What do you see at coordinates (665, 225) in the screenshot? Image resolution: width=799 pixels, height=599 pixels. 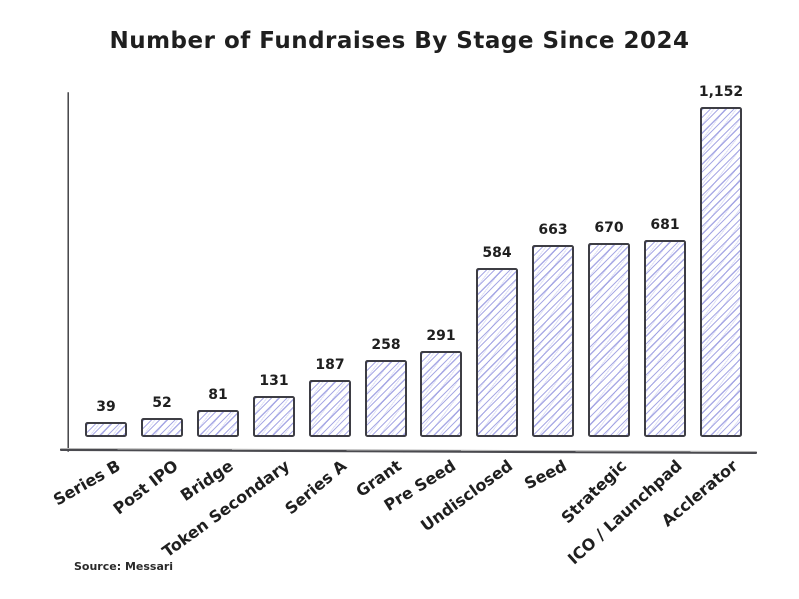 I see `bar-value-label: 681` at bounding box center [665, 225].